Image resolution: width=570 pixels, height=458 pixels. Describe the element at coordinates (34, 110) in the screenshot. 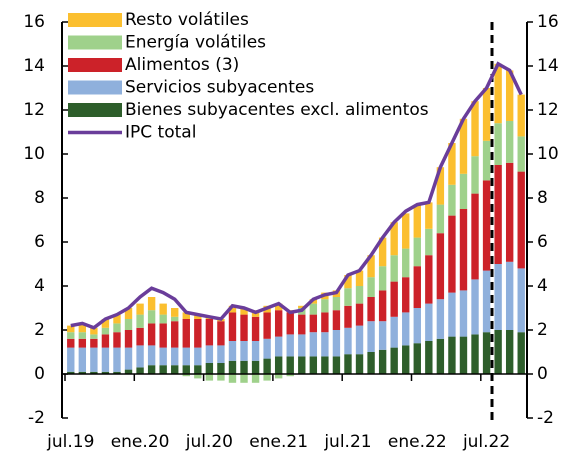

I see `y-tick-label: 12` at that location.